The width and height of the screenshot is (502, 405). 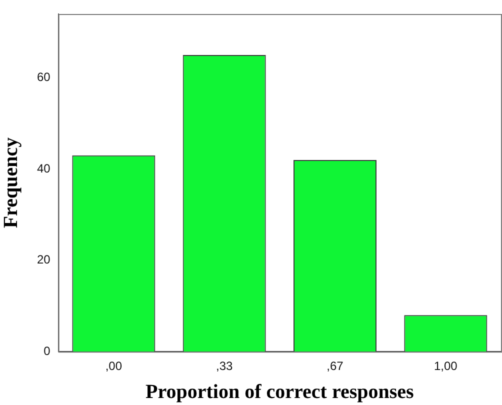 I want to click on y-tick-label: 0, so click(x=47, y=351).